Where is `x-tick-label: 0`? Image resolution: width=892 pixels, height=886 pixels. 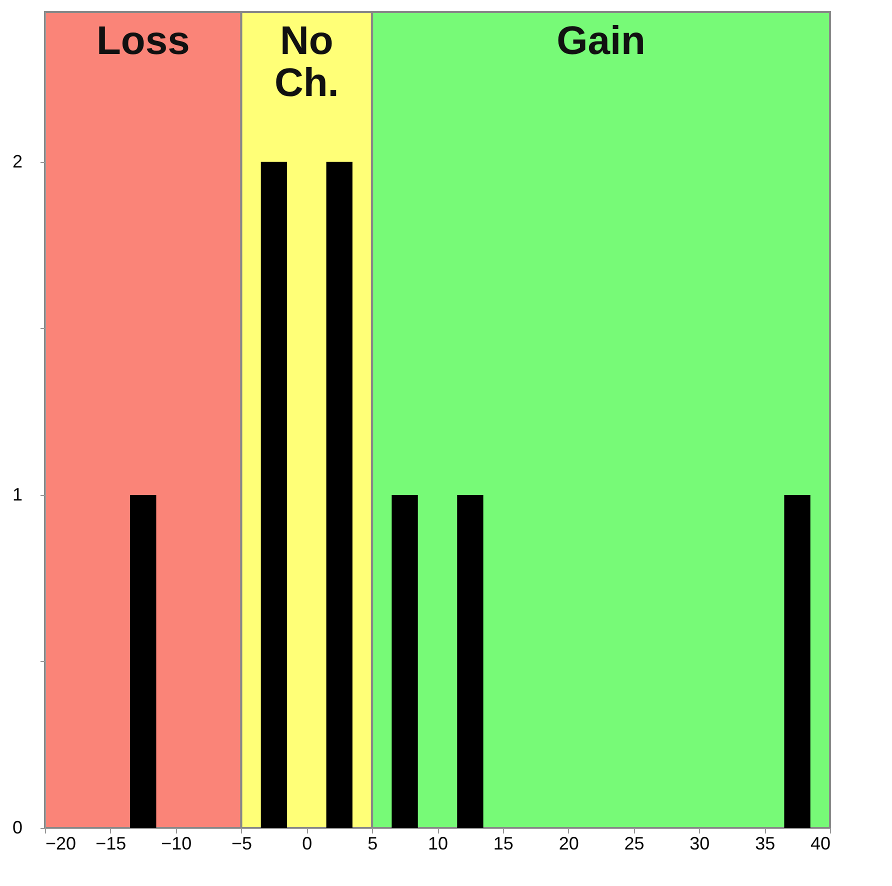
x-tick-label: 0 is located at coordinates (307, 844).